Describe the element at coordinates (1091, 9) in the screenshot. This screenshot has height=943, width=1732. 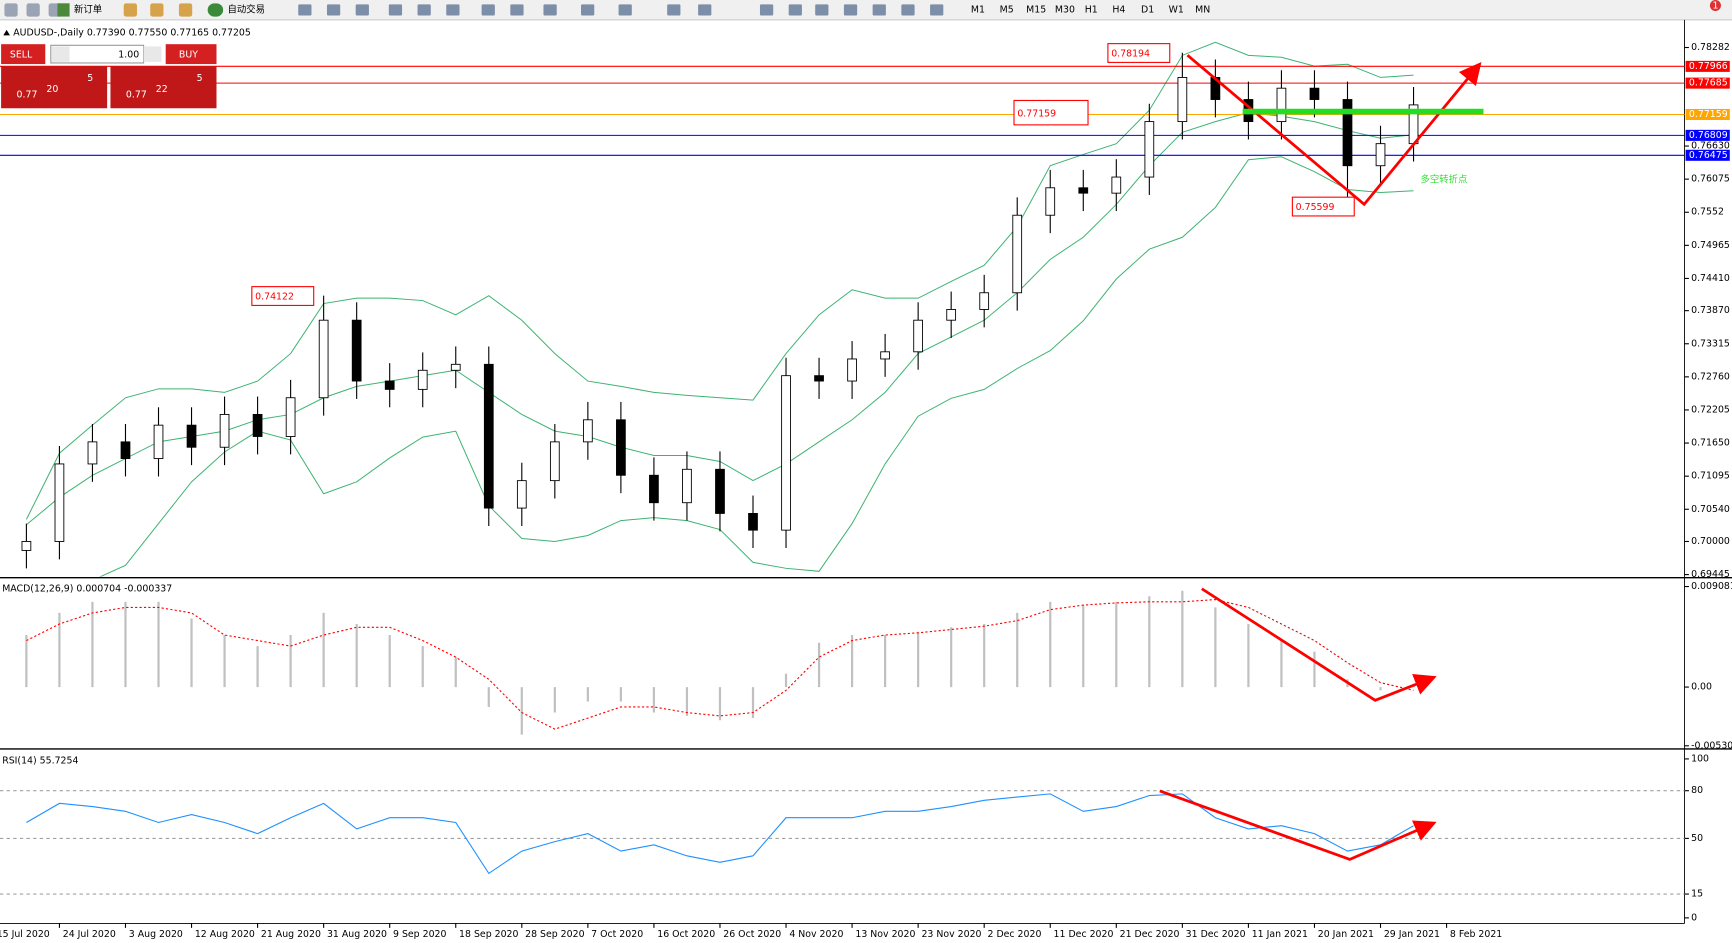
I see `timeframe-button: H1` at that location.